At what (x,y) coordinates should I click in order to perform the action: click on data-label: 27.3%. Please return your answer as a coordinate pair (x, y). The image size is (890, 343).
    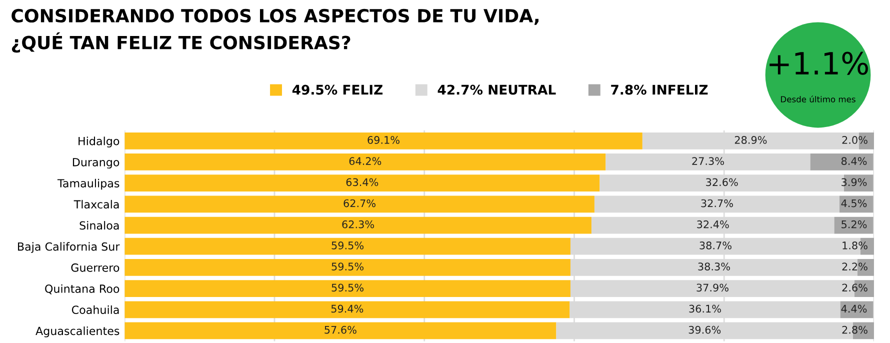
    Looking at the image, I should click on (708, 161).